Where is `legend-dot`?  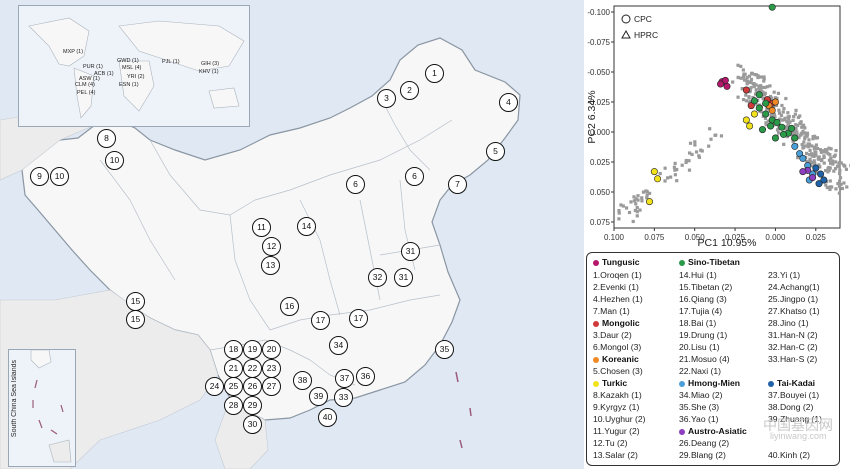
legend-dot is located at coordinates (596, 323).